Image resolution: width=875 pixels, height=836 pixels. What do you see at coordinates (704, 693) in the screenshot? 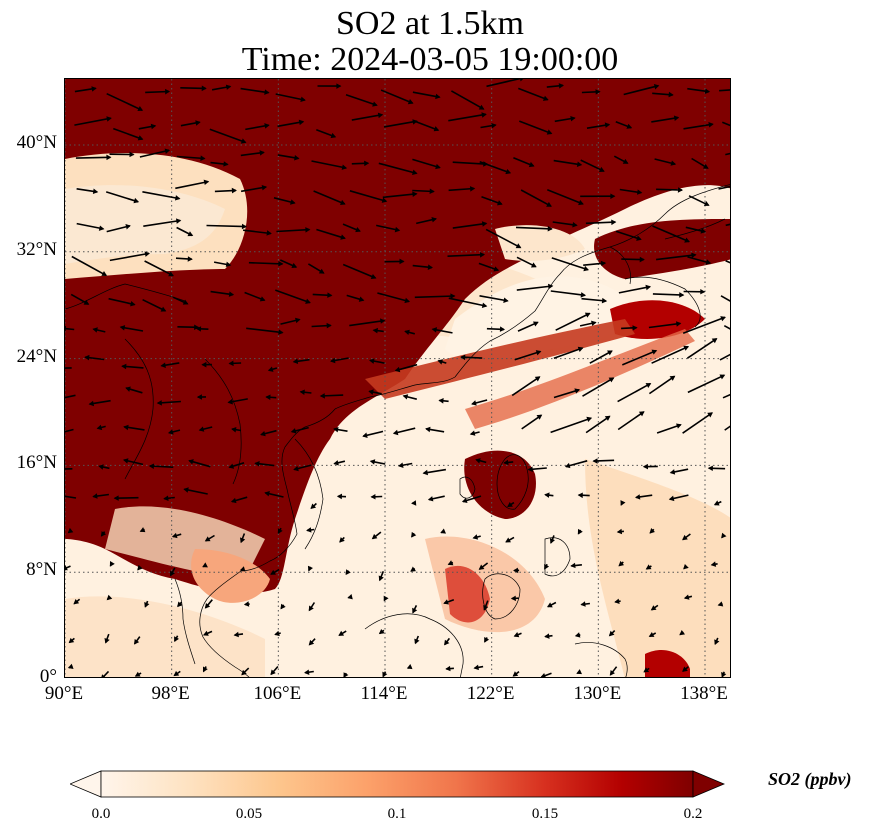
I see `lon-tick-label: 138°E` at bounding box center [704, 693].